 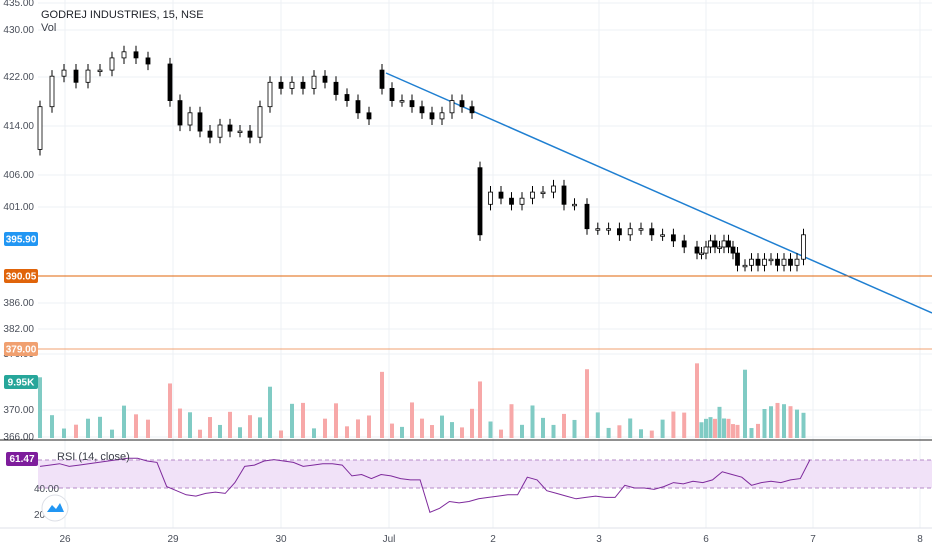 I want to click on rsi-legend: RSI (14, close), so click(x=93, y=457).